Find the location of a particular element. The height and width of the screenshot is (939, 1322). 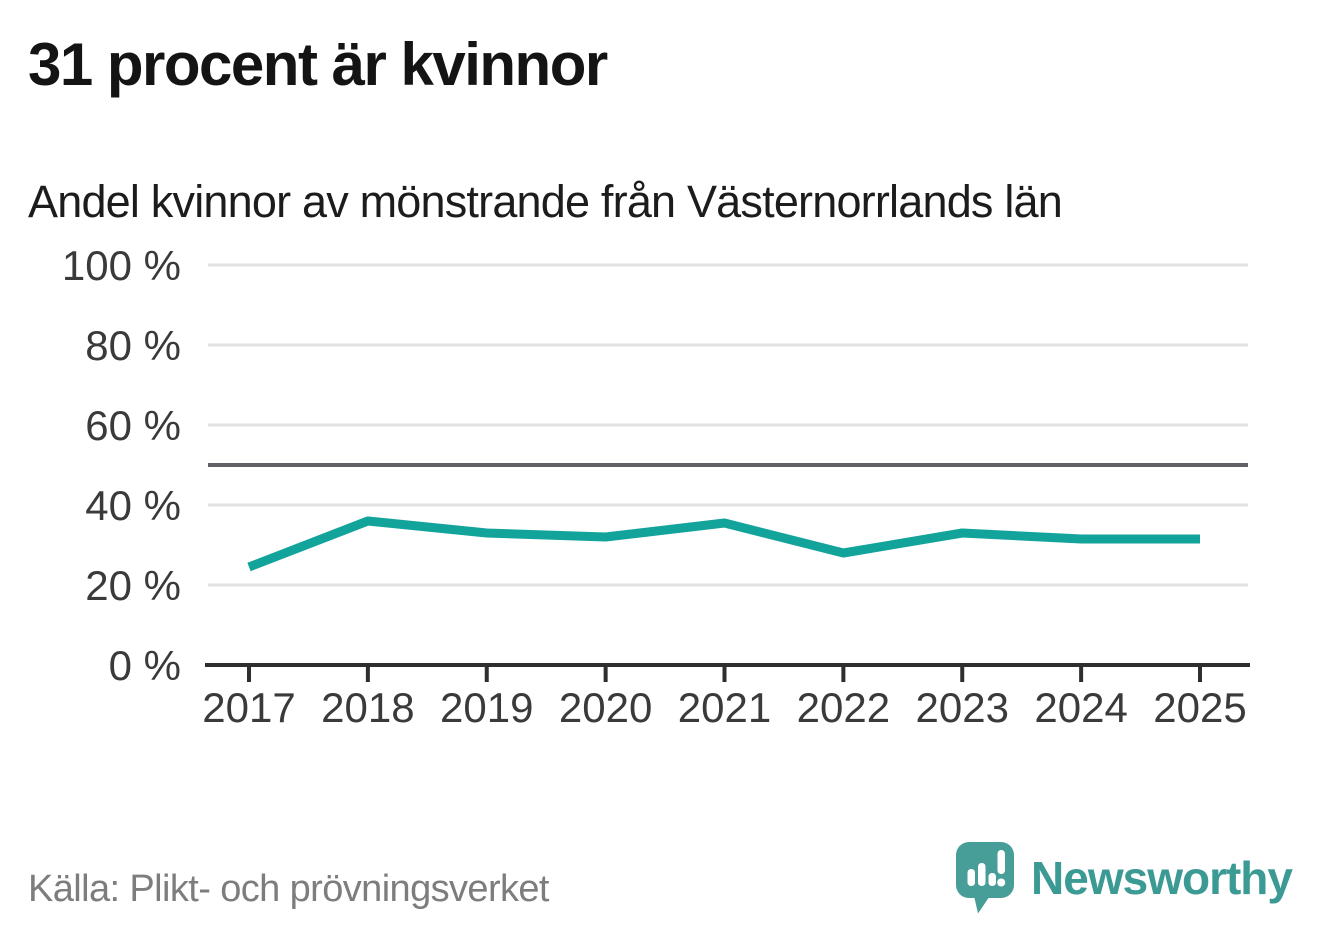

y-tick-label-60: 60 % is located at coordinates (133, 425).